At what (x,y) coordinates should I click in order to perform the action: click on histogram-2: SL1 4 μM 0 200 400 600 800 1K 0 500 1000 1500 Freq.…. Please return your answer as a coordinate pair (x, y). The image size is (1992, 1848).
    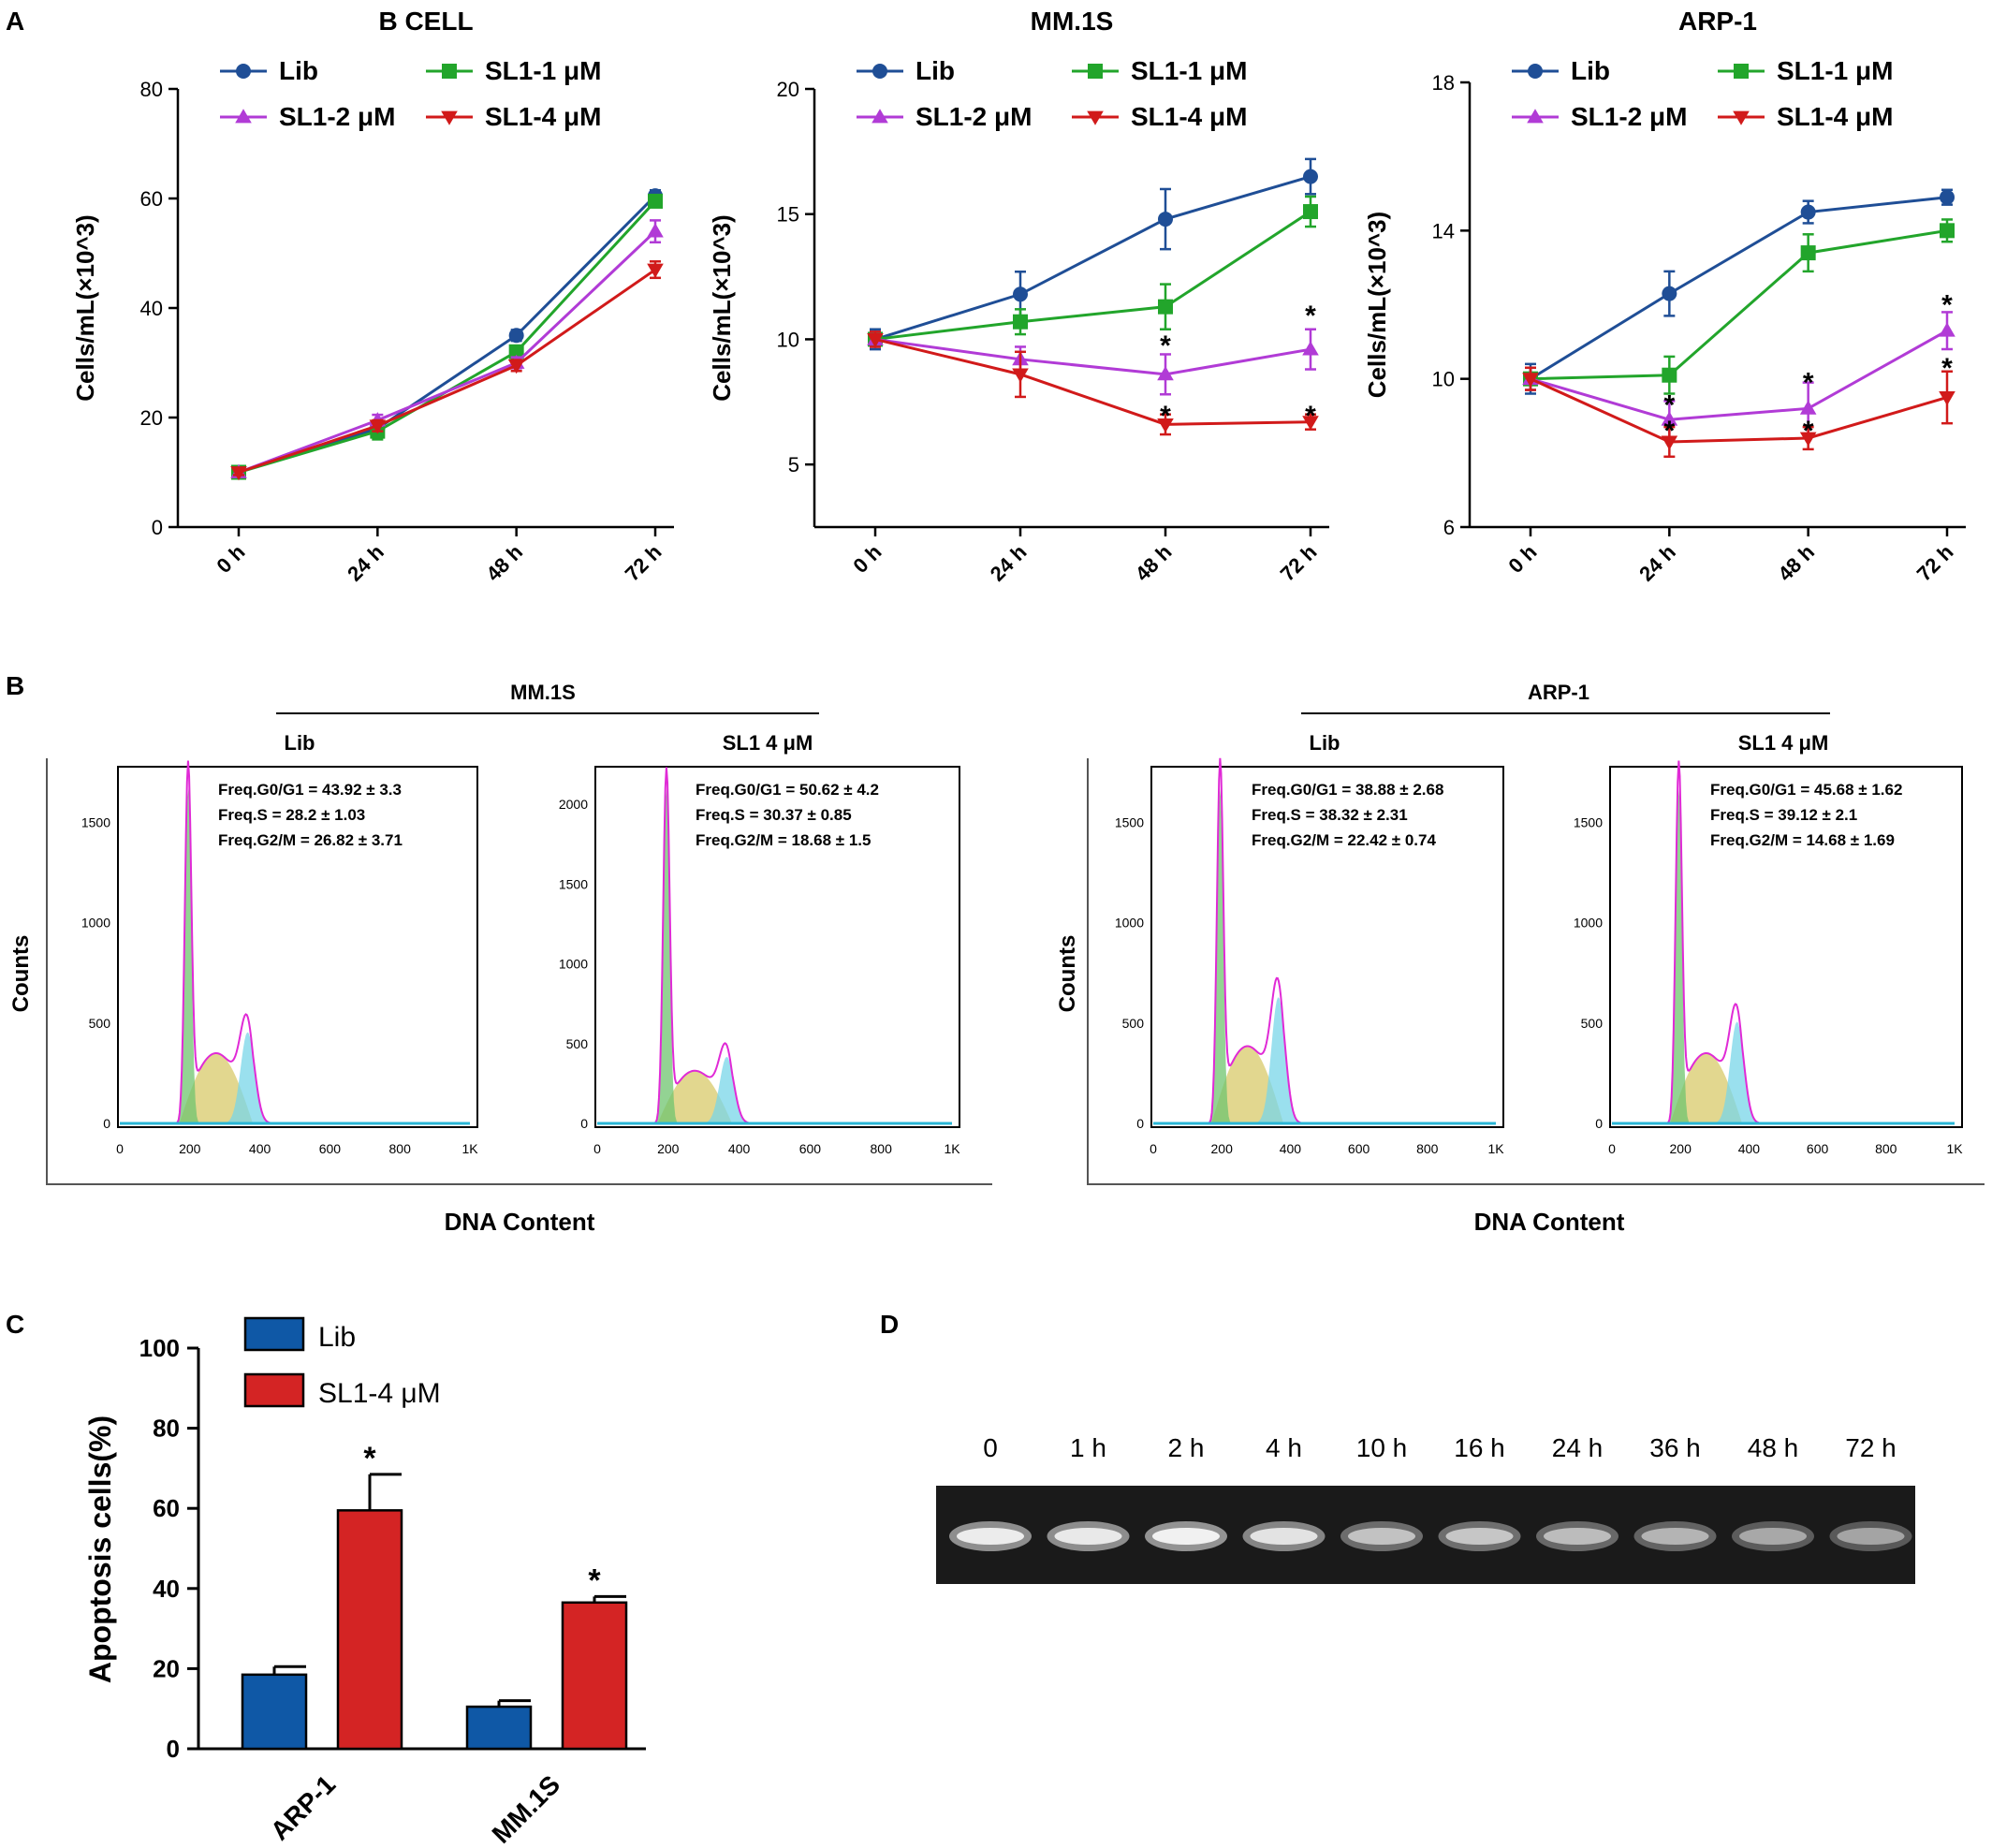
    Looking at the image, I should click on (1768, 943).